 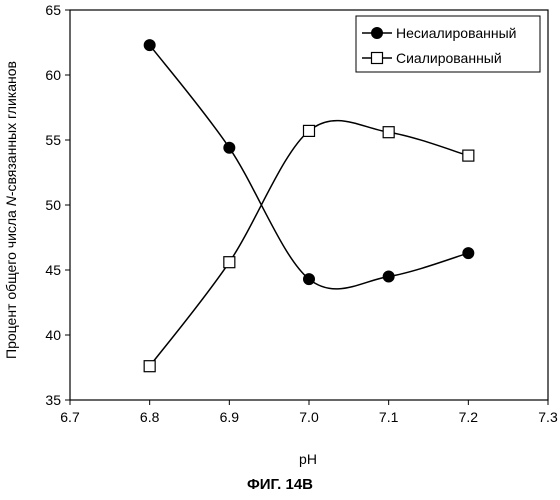 What do you see at coordinates (53, 75) in the screenshot?
I see `y-tick-label: 60` at bounding box center [53, 75].